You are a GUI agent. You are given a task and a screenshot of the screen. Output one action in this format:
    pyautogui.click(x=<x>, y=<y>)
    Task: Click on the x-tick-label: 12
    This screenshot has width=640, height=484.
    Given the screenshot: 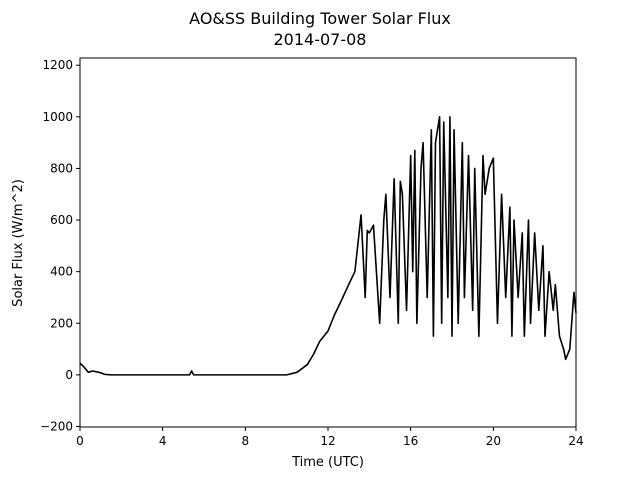 What is the action you would take?
    pyautogui.click(x=327, y=441)
    